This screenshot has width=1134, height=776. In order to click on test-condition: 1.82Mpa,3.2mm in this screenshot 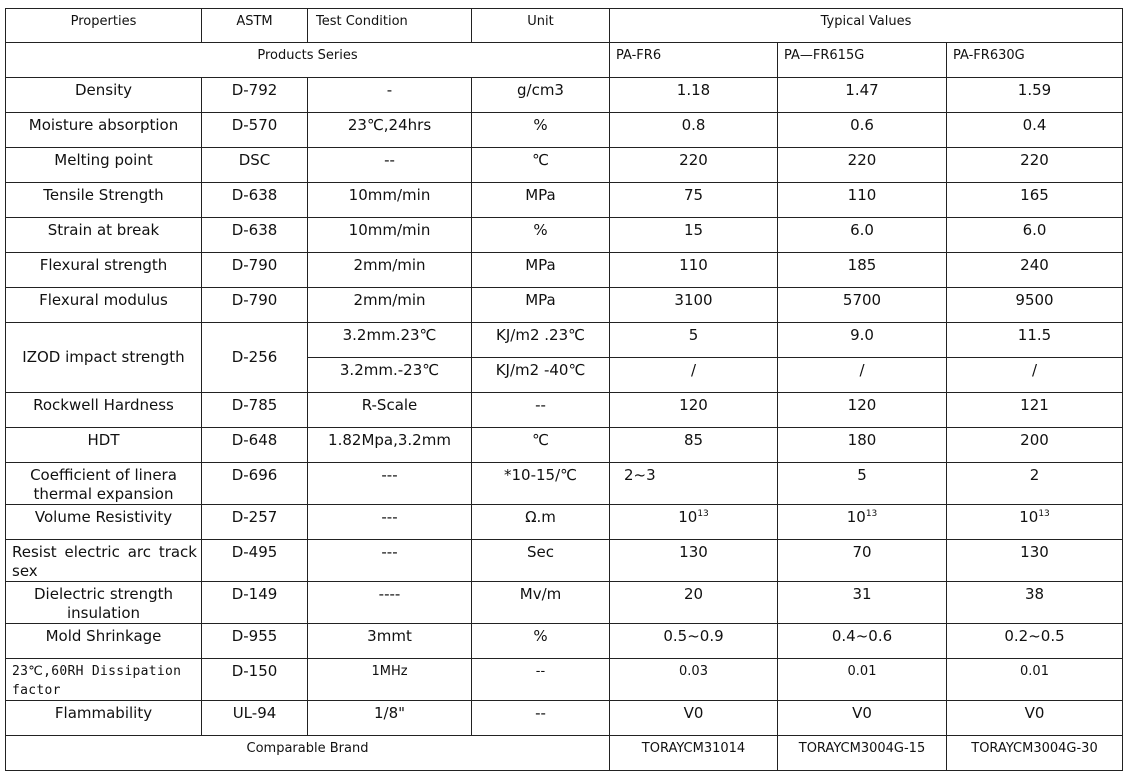, I will do `click(389, 445)`.